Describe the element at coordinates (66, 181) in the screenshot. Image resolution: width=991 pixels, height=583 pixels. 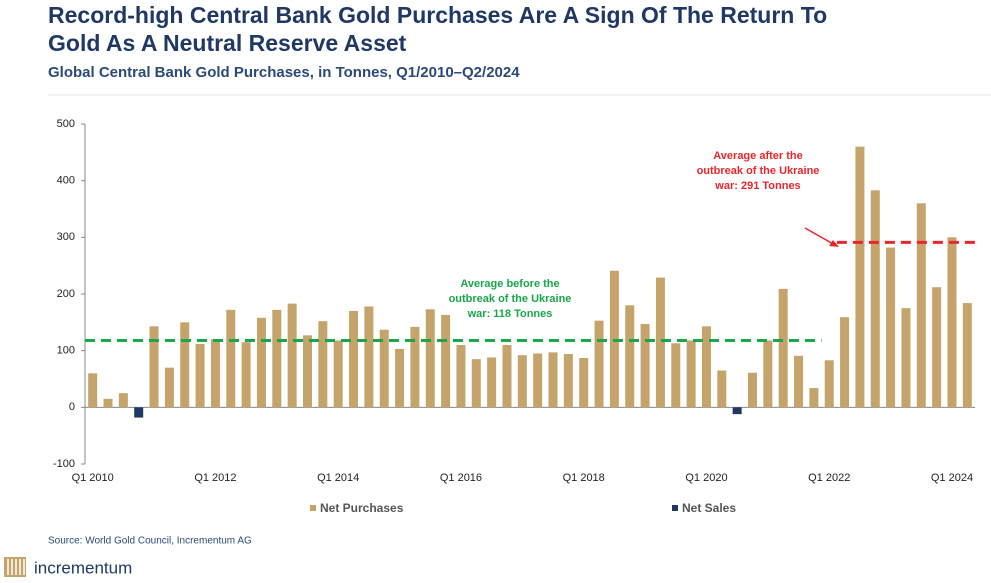
I see `y-tick-label: 400` at that location.